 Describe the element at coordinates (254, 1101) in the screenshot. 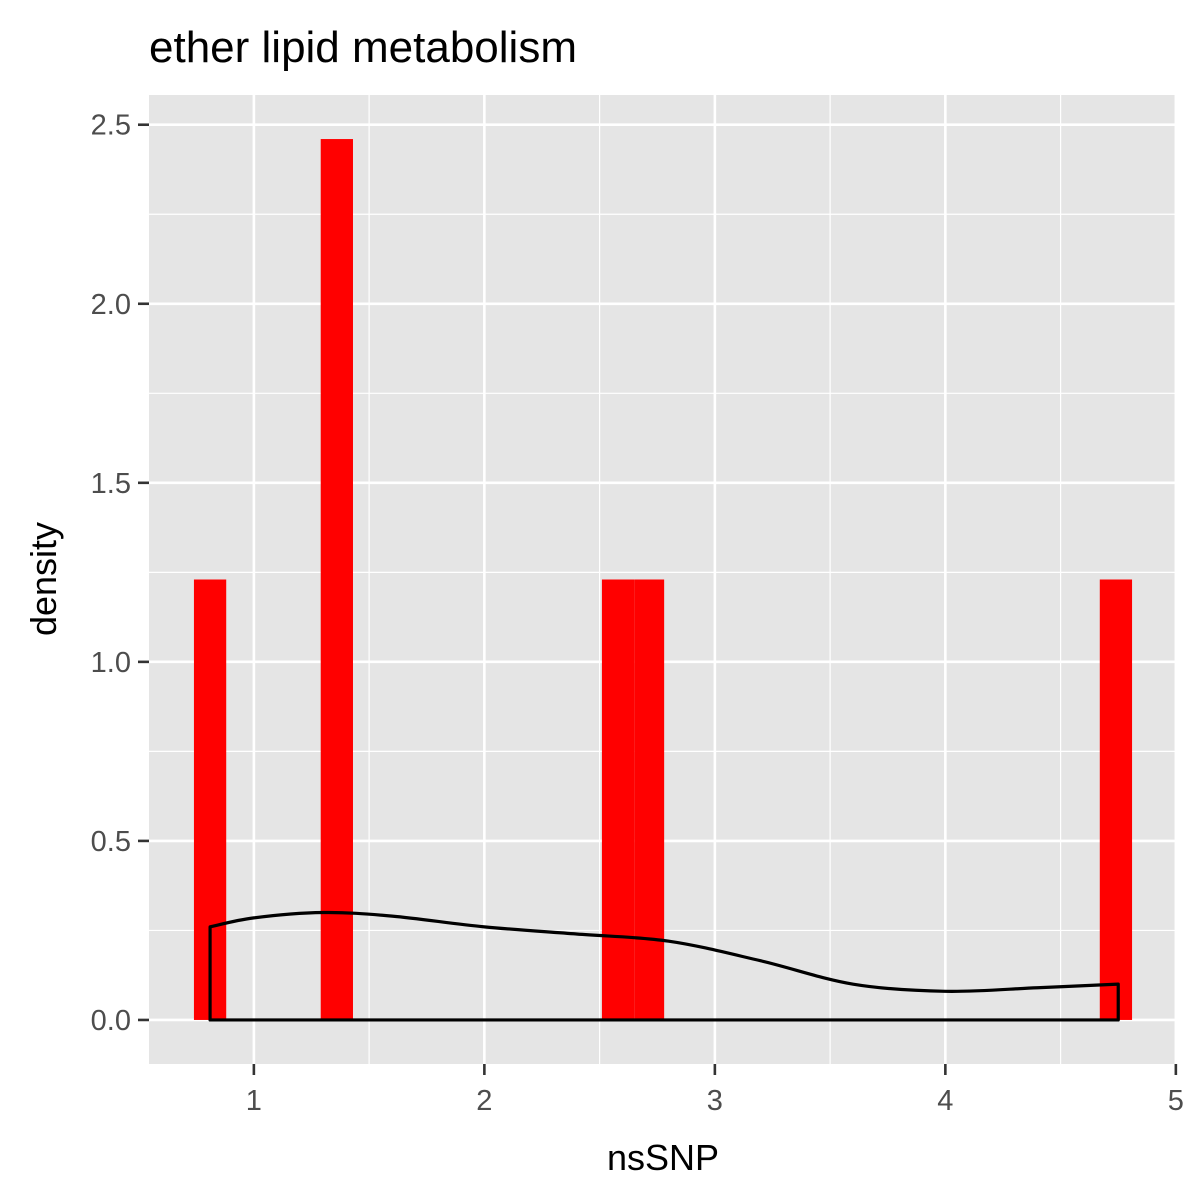

I see `x-tick-label: 1` at that location.